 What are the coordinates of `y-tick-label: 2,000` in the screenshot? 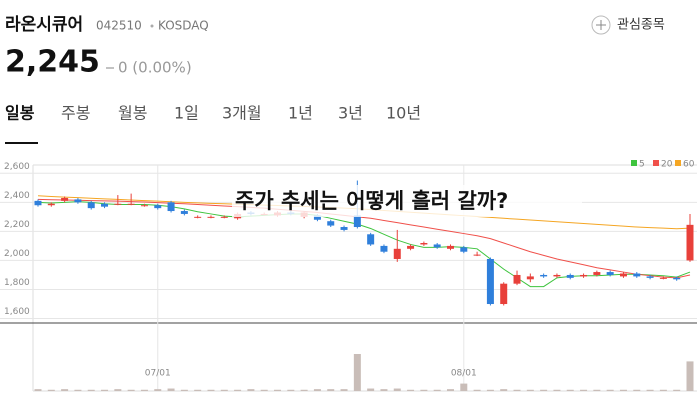 It's located at (17, 254).